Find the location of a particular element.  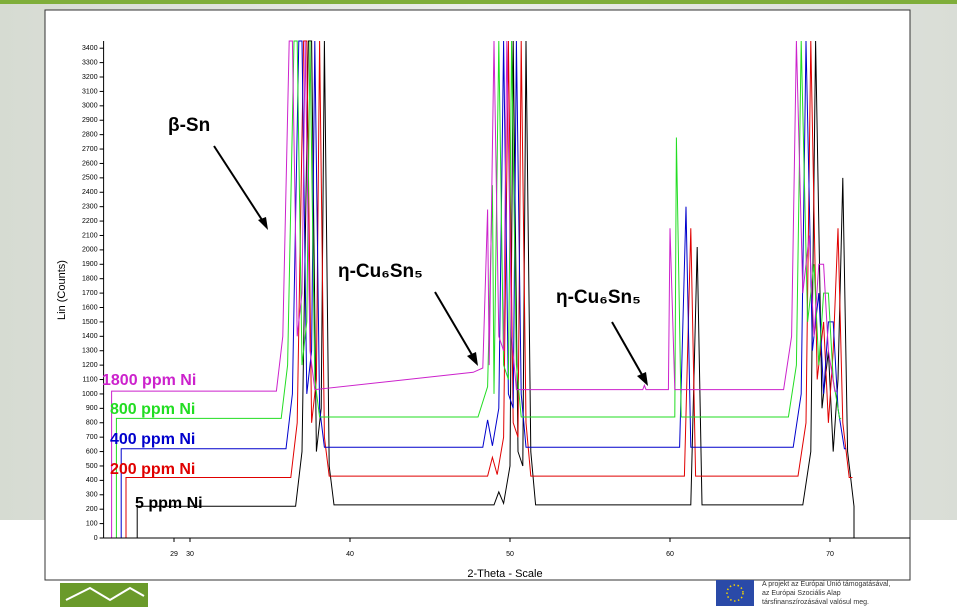

x-tick-label: 50 is located at coordinates (510, 554).